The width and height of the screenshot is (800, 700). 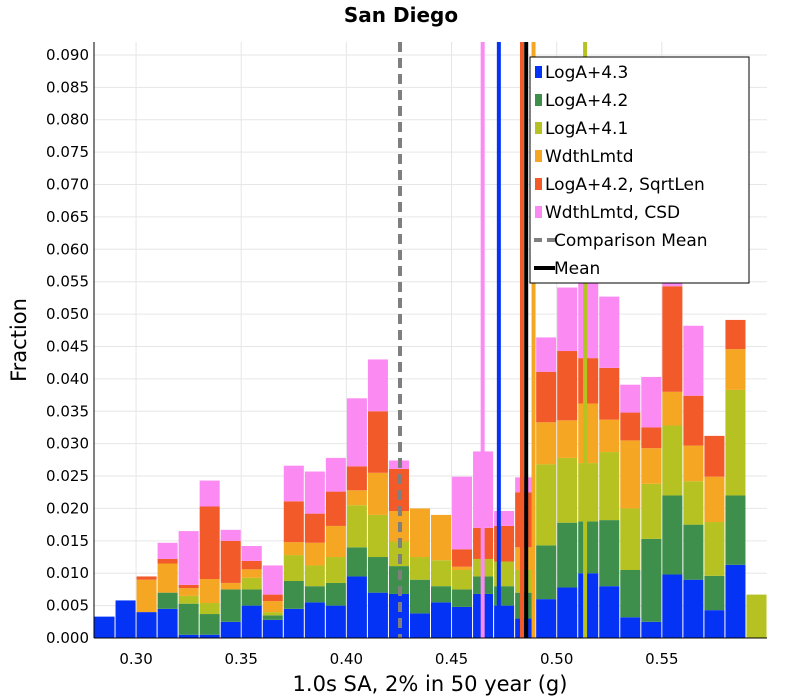 I want to click on y-tick-label: 0.005, so click(x=67, y=606).